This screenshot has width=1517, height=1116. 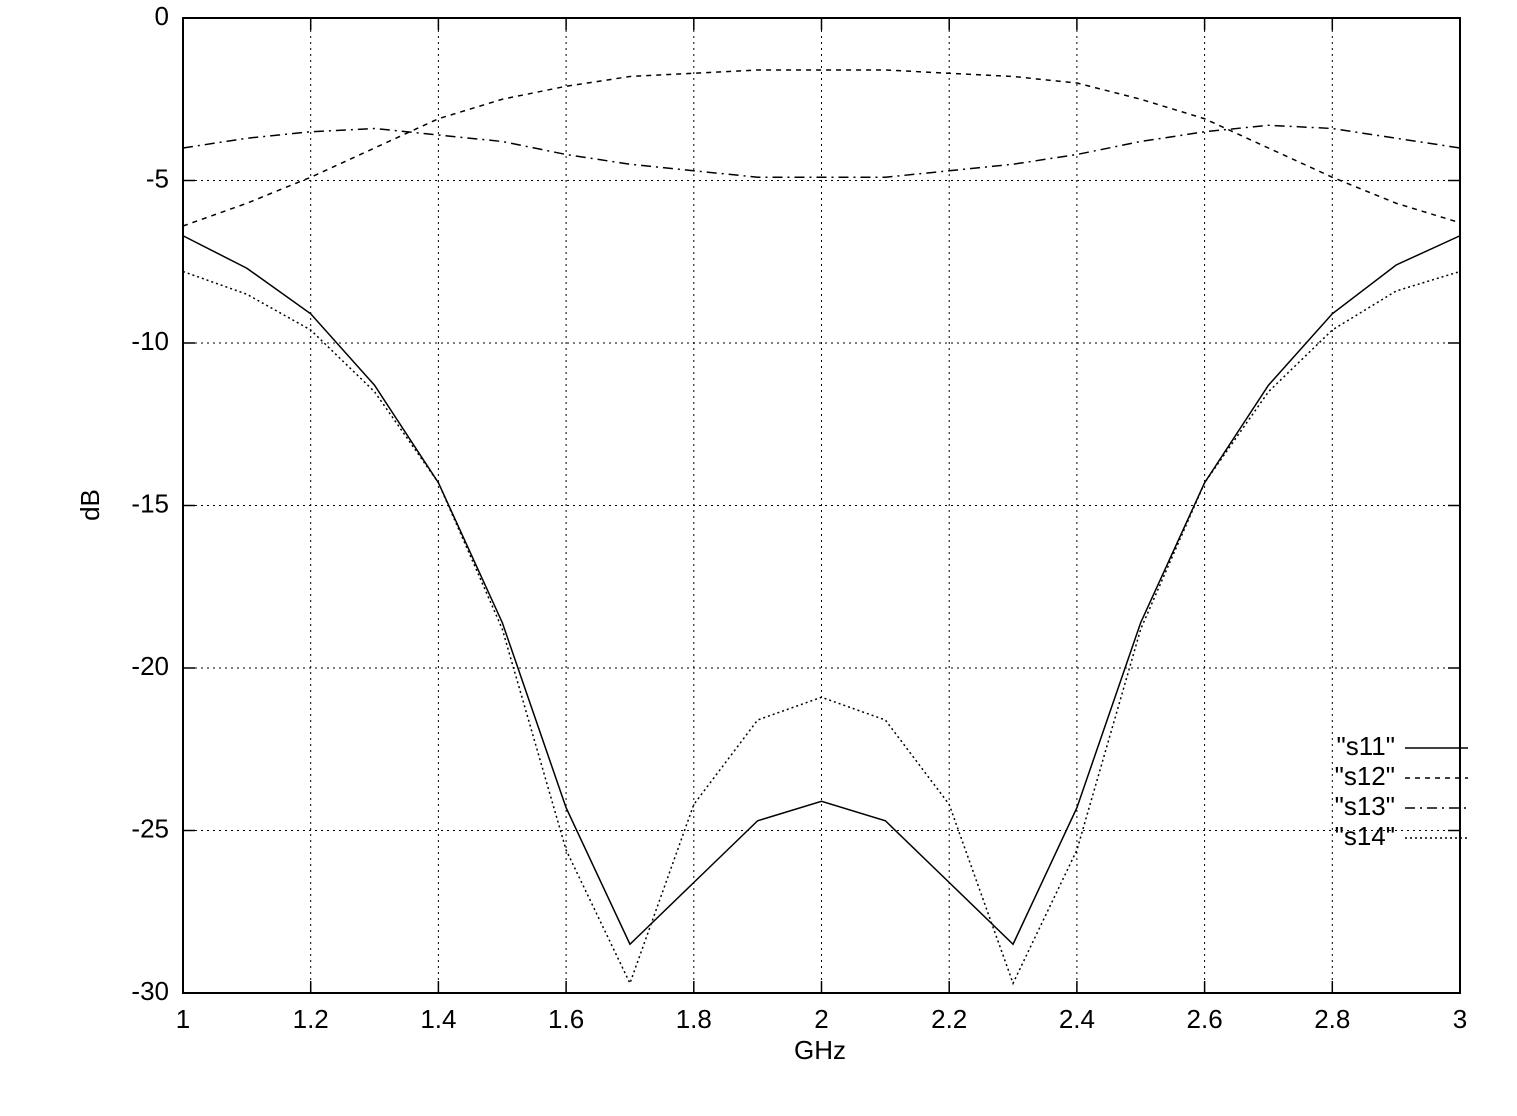 I want to click on y-tick-label: -15, so click(x=150, y=503).